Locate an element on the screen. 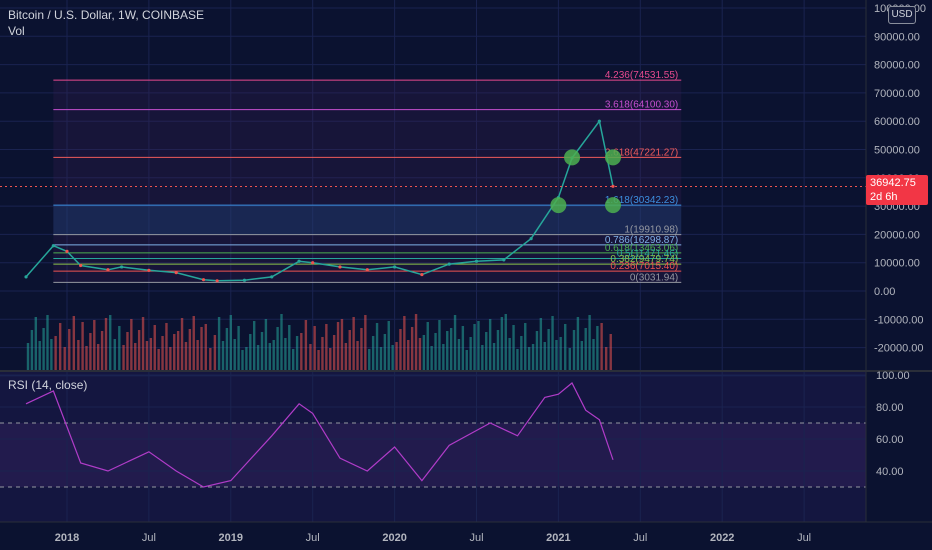  bar-countdown: 2d 6h is located at coordinates (884, 197).